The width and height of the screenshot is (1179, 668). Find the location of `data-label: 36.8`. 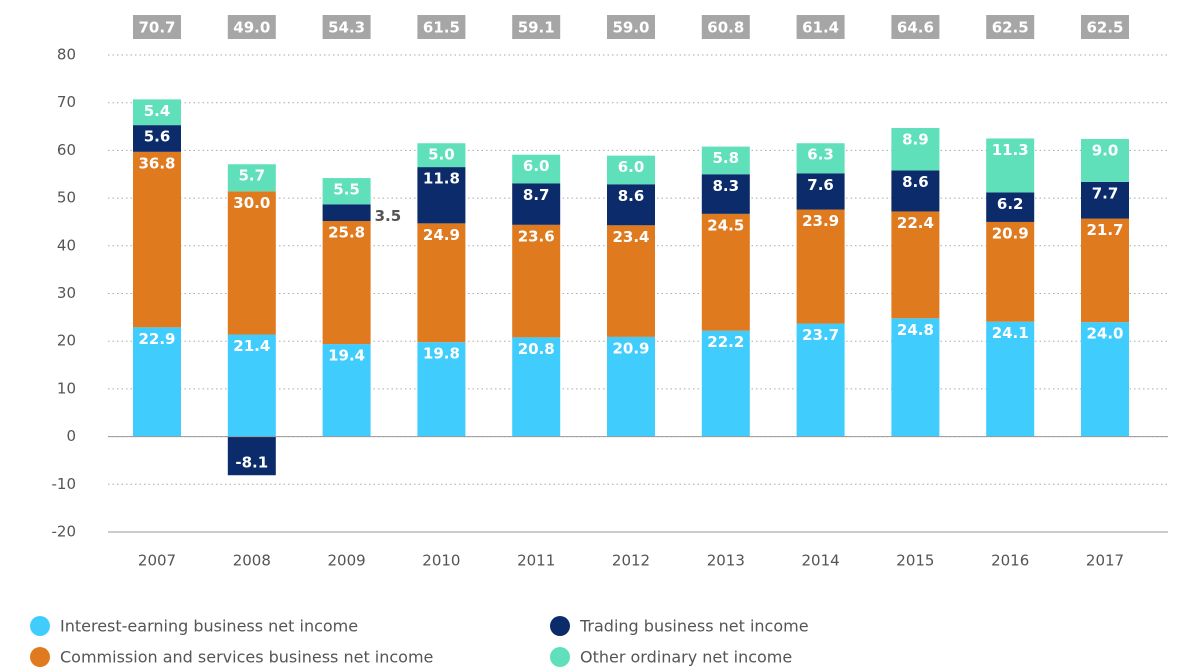

data-label: 36.8 is located at coordinates (156, 163).